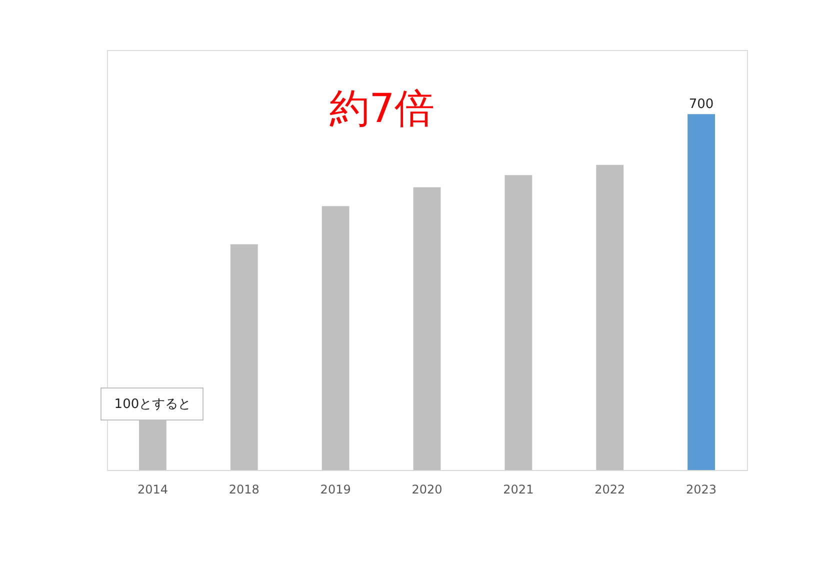 Image resolution: width=840 pixels, height=567 pixels. What do you see at coordinates (427, 489) in the screenshot?
I see `x-tick-label: 2020` at bounding box center [427, 489].